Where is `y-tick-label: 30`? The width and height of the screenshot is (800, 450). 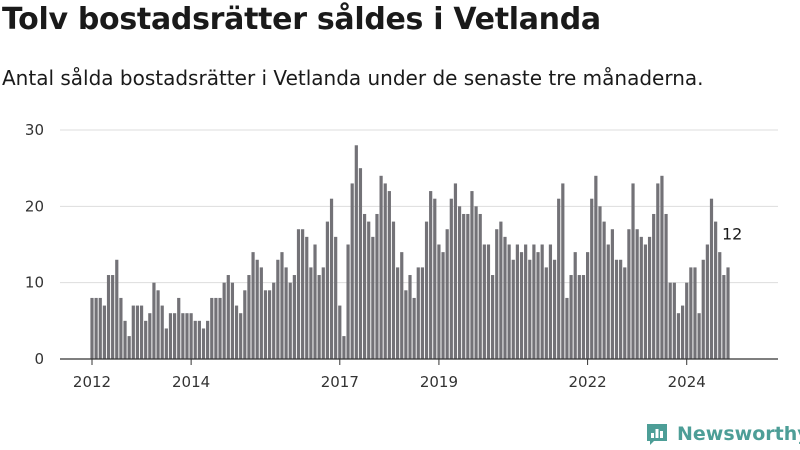 y-tick-label: 30 is located at coordinates (34, 130).